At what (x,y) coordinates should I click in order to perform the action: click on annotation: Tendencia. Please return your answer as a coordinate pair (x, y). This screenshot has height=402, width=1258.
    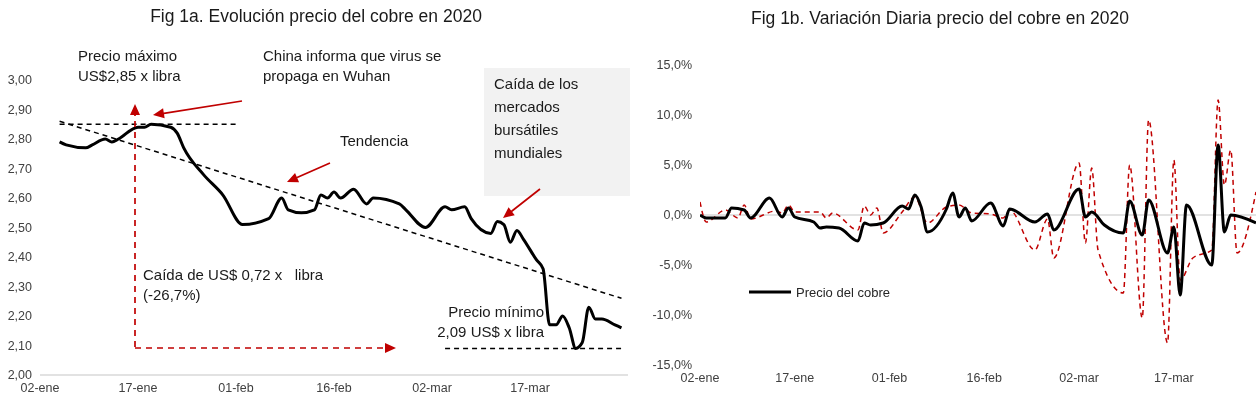
    Looking at the image, I should click on (375, 141).